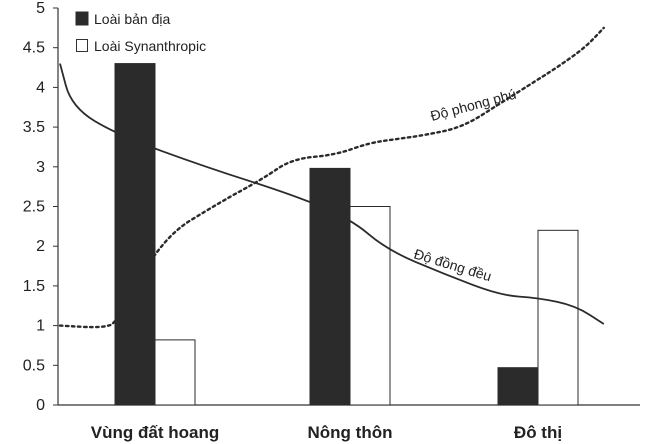 The width and height of the screenshot is (659, 444). Describe the element at coordinates (34, 207) in the screenshot. I see `y-tick-label: 2.5` at that location.